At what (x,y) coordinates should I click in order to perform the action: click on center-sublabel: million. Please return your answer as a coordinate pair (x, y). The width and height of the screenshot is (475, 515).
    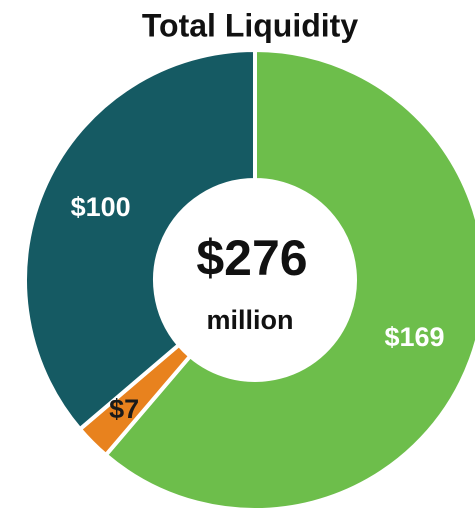
    Looking at the image, I should click on (250, 320).